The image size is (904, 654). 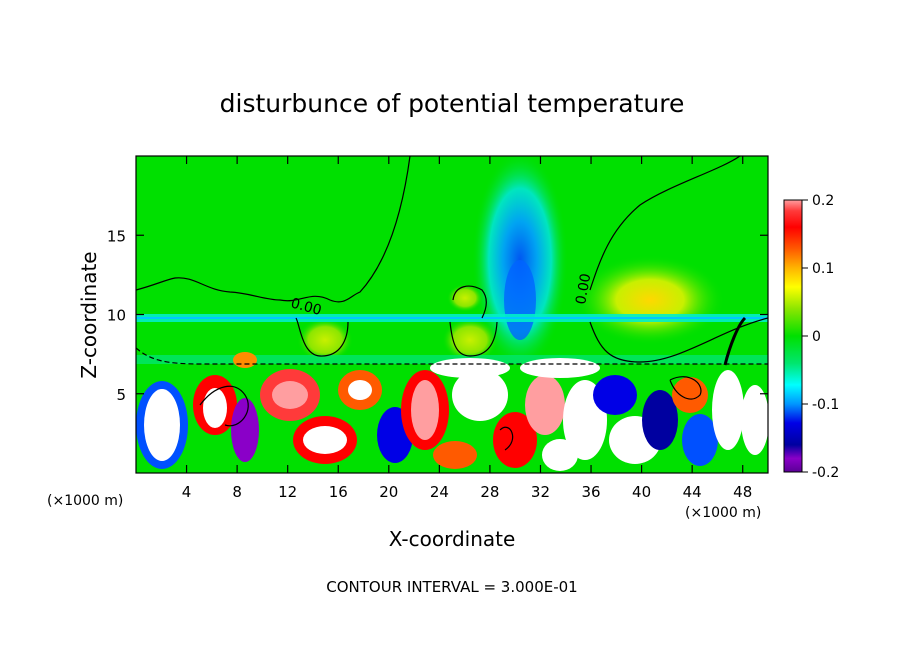 What do you see at coordinates (452, 103) in the screenshot?
I see `chart-title: disturbunce of potential temperature` at bounding box center [452, 103].